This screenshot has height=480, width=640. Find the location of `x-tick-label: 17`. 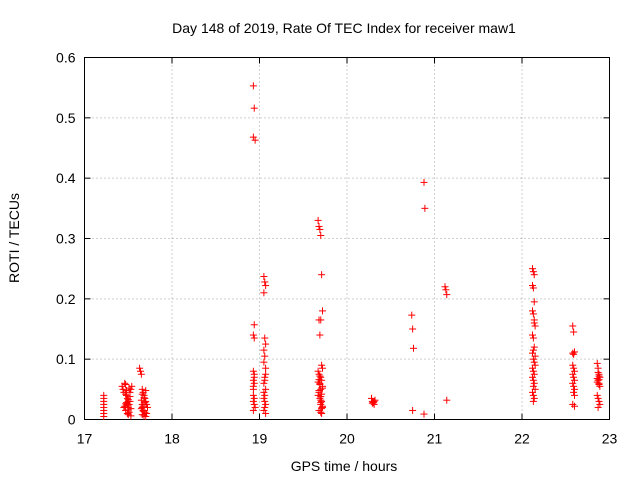

x-tick-label: 17 is located at coordinates (85, 439).